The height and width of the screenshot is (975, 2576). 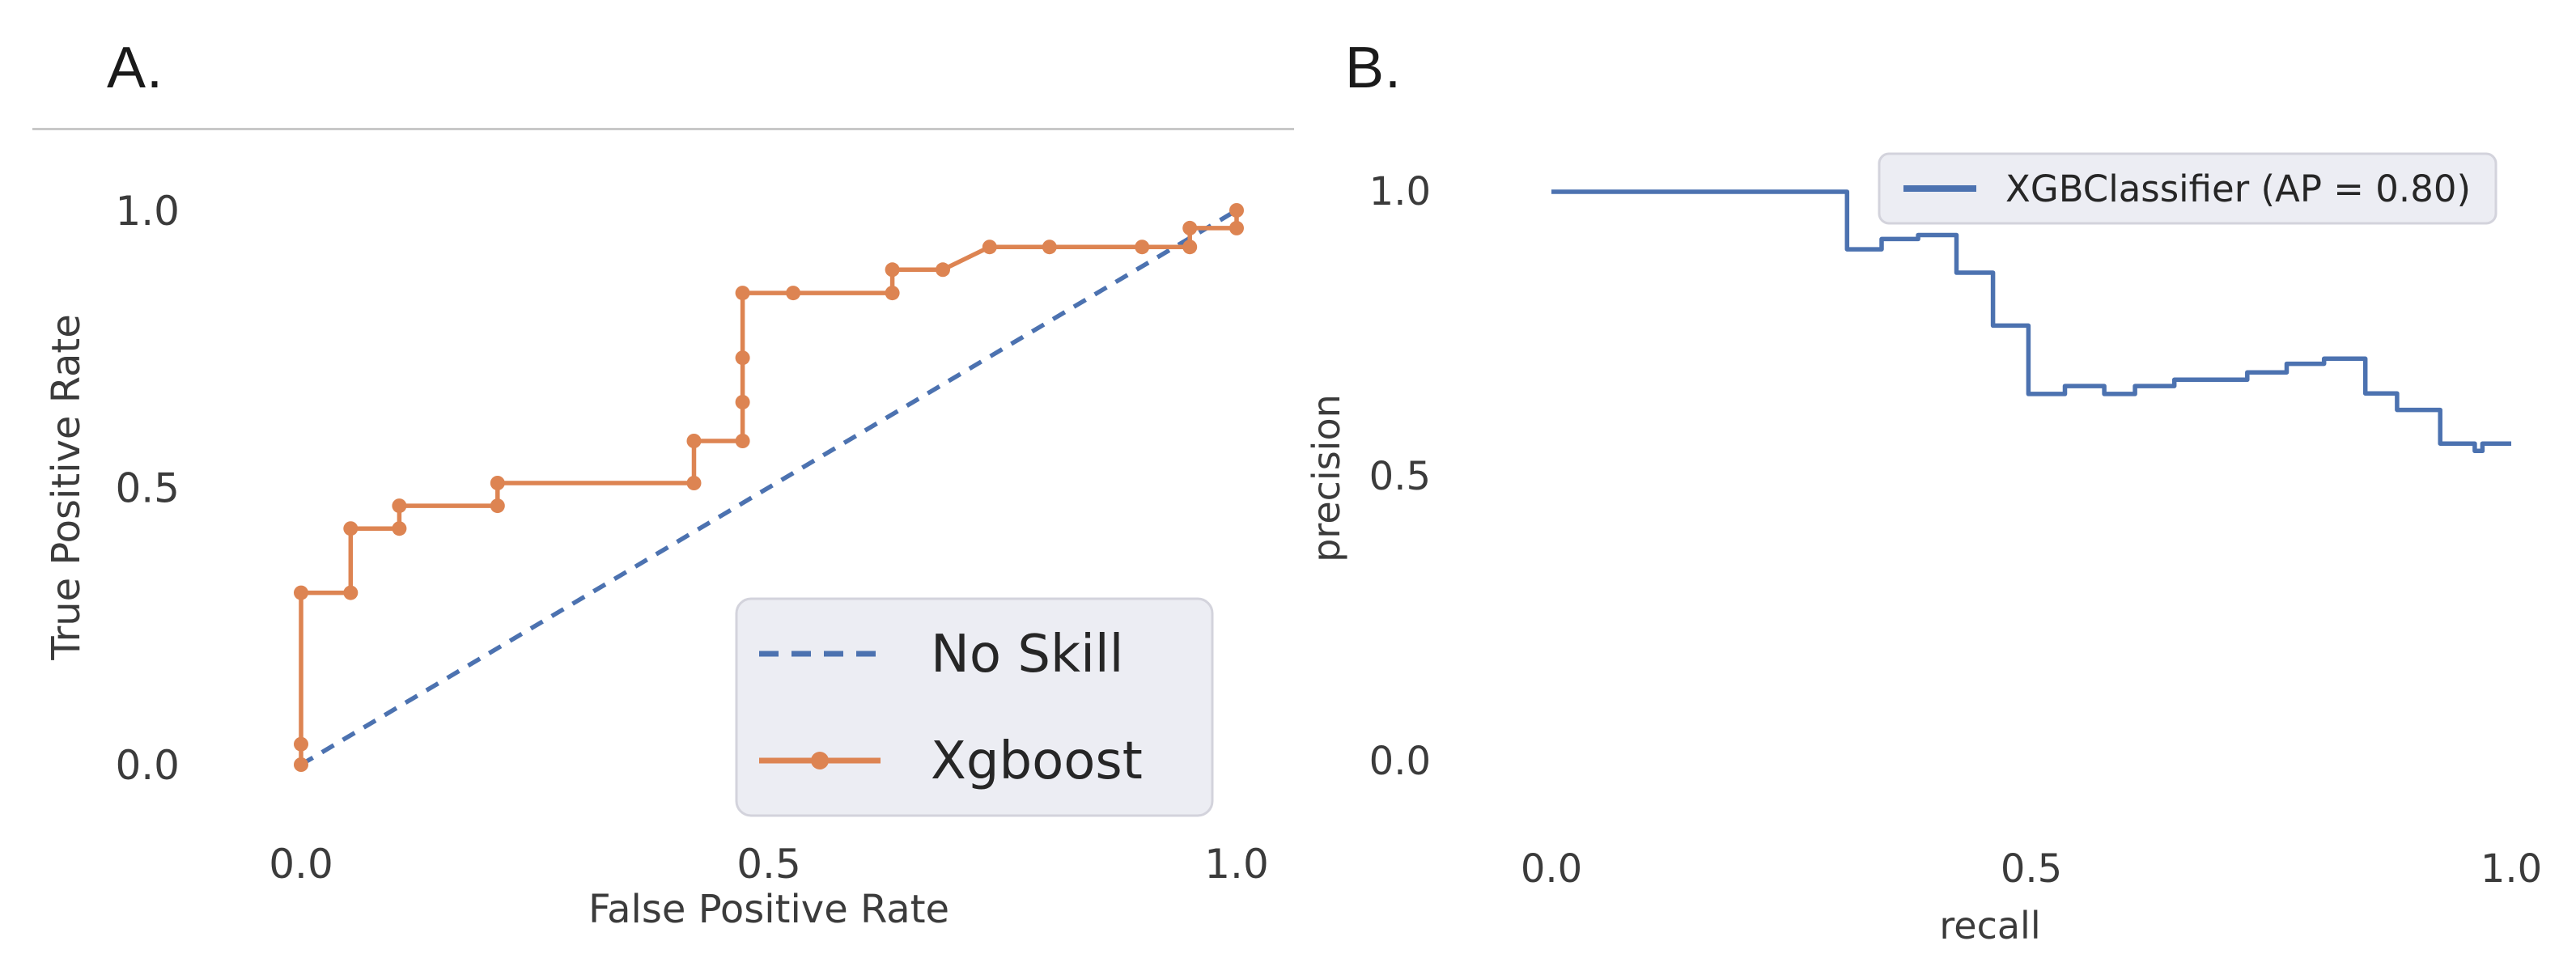 I want to click on xgbclassifier-legend-label: XGBClassifier (AP = 0.80), so click(x=2238, y=188).